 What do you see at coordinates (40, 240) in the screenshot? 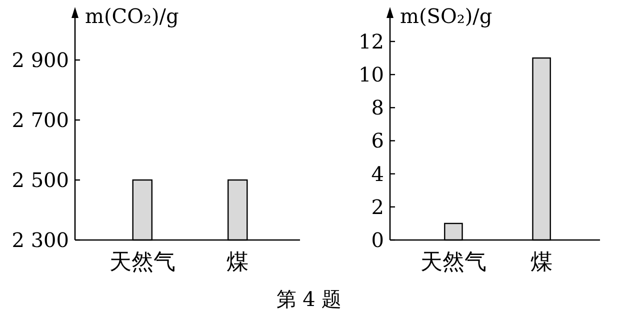
I see `y-tick-label: 2 300` at bounding box center [40, 240].